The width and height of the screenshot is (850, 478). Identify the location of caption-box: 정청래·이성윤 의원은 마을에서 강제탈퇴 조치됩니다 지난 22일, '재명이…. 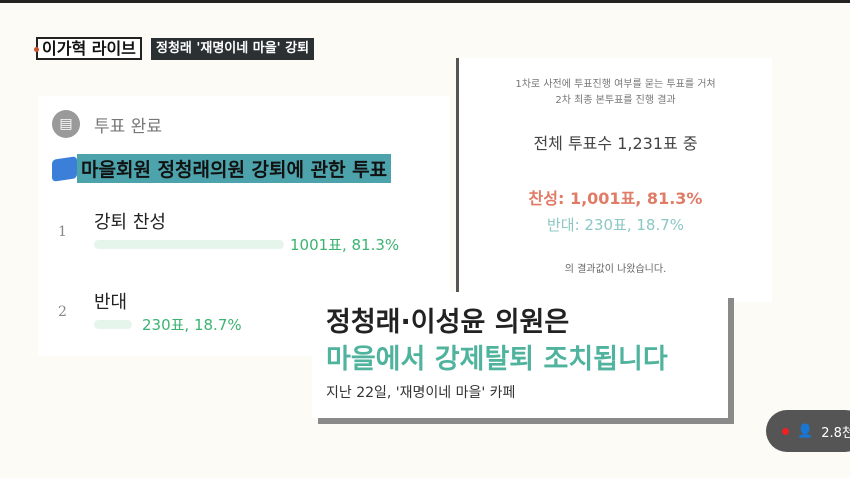
(520, 355).